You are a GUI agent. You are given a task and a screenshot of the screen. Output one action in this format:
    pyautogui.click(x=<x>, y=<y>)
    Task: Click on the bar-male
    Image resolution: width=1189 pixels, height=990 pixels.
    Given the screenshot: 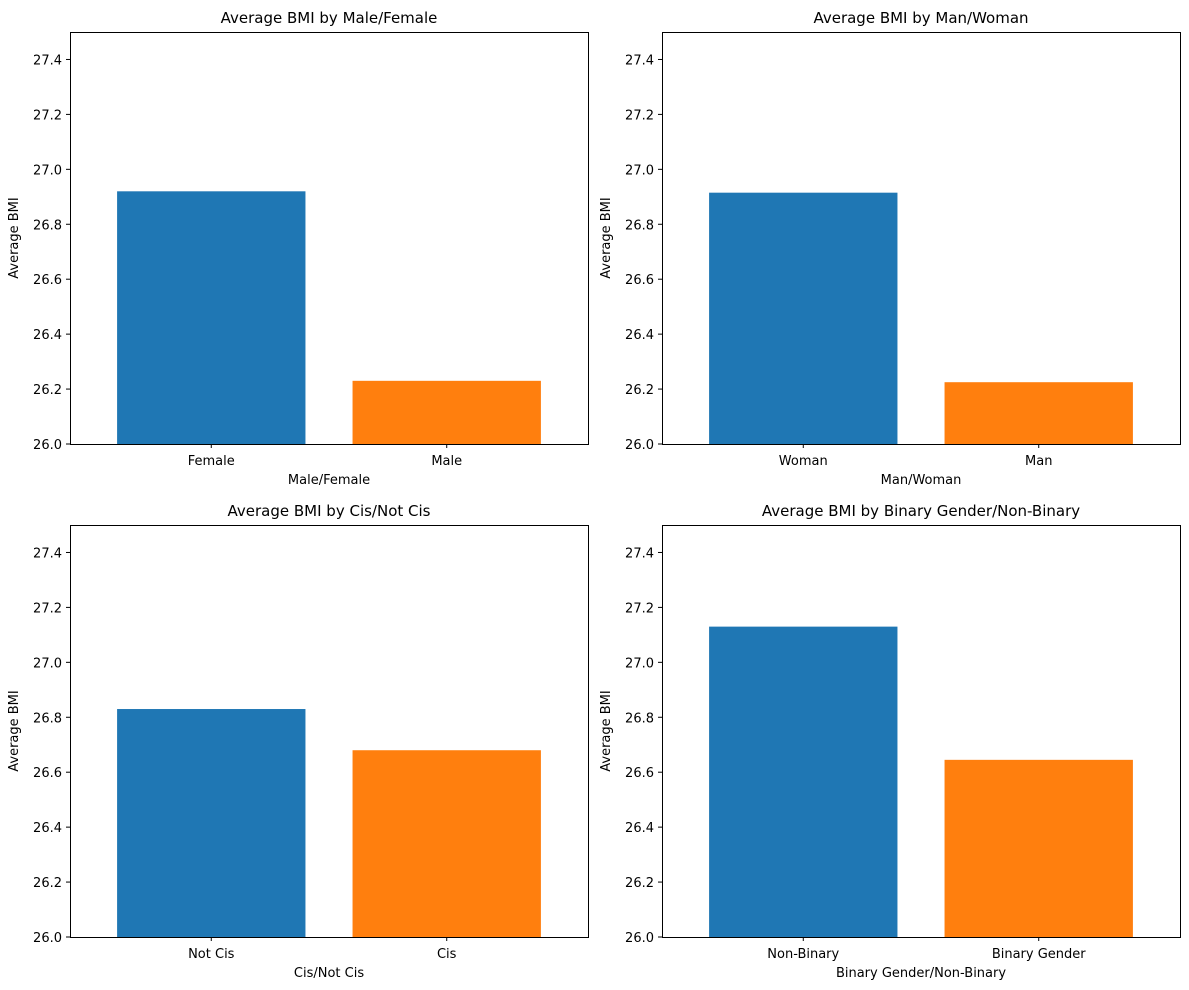 What is the action you would take?
    pyautogui.click(x=446, y=412)
    